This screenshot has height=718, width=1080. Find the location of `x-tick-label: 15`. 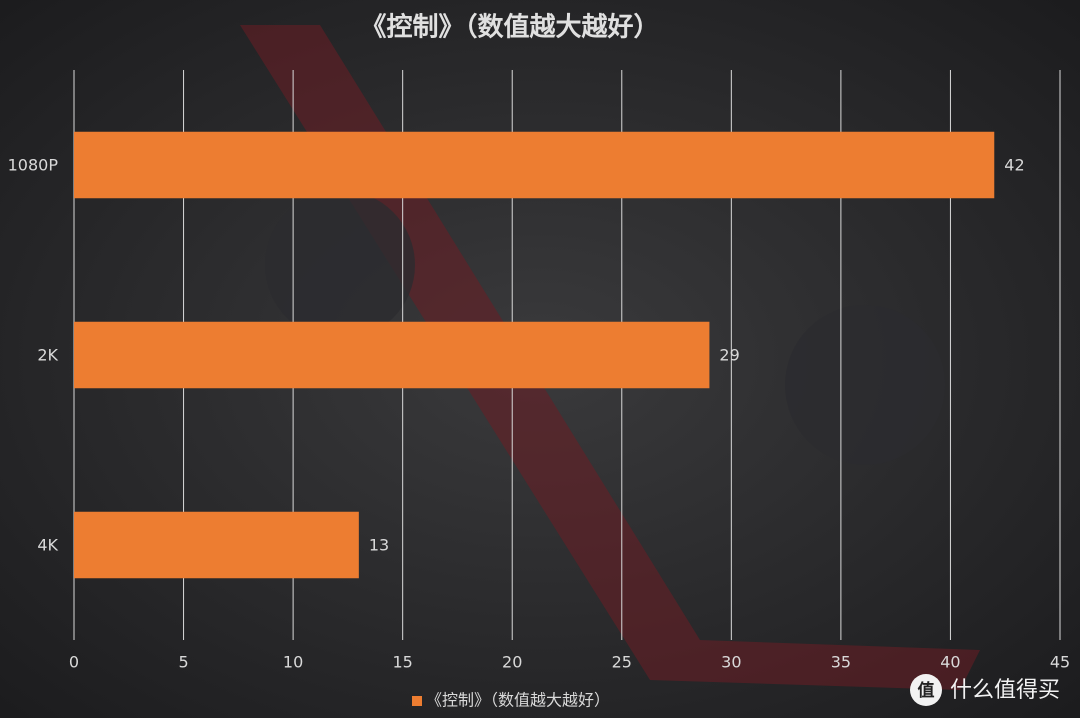

x-tick-label: 15 is located at coordinates (402, 662).